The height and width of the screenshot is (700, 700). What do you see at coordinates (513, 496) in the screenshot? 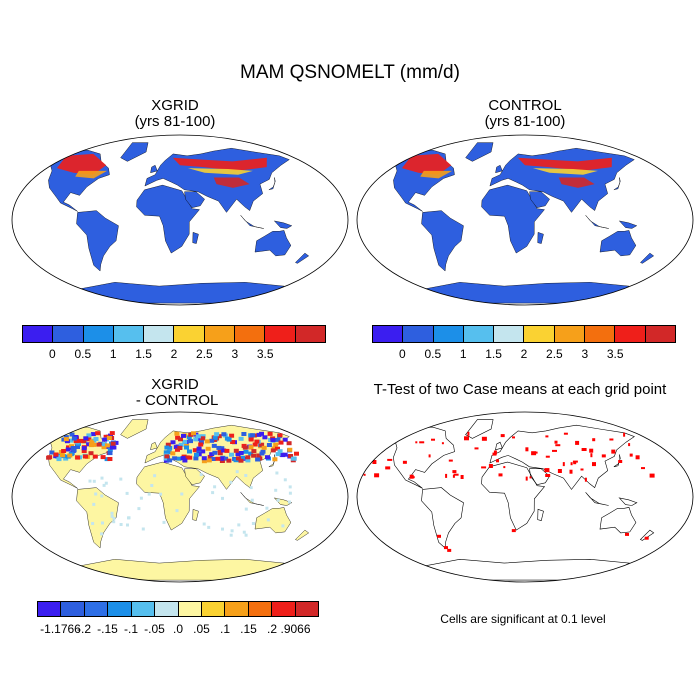
I see `continent-africa` at bounding box center [513, 496].